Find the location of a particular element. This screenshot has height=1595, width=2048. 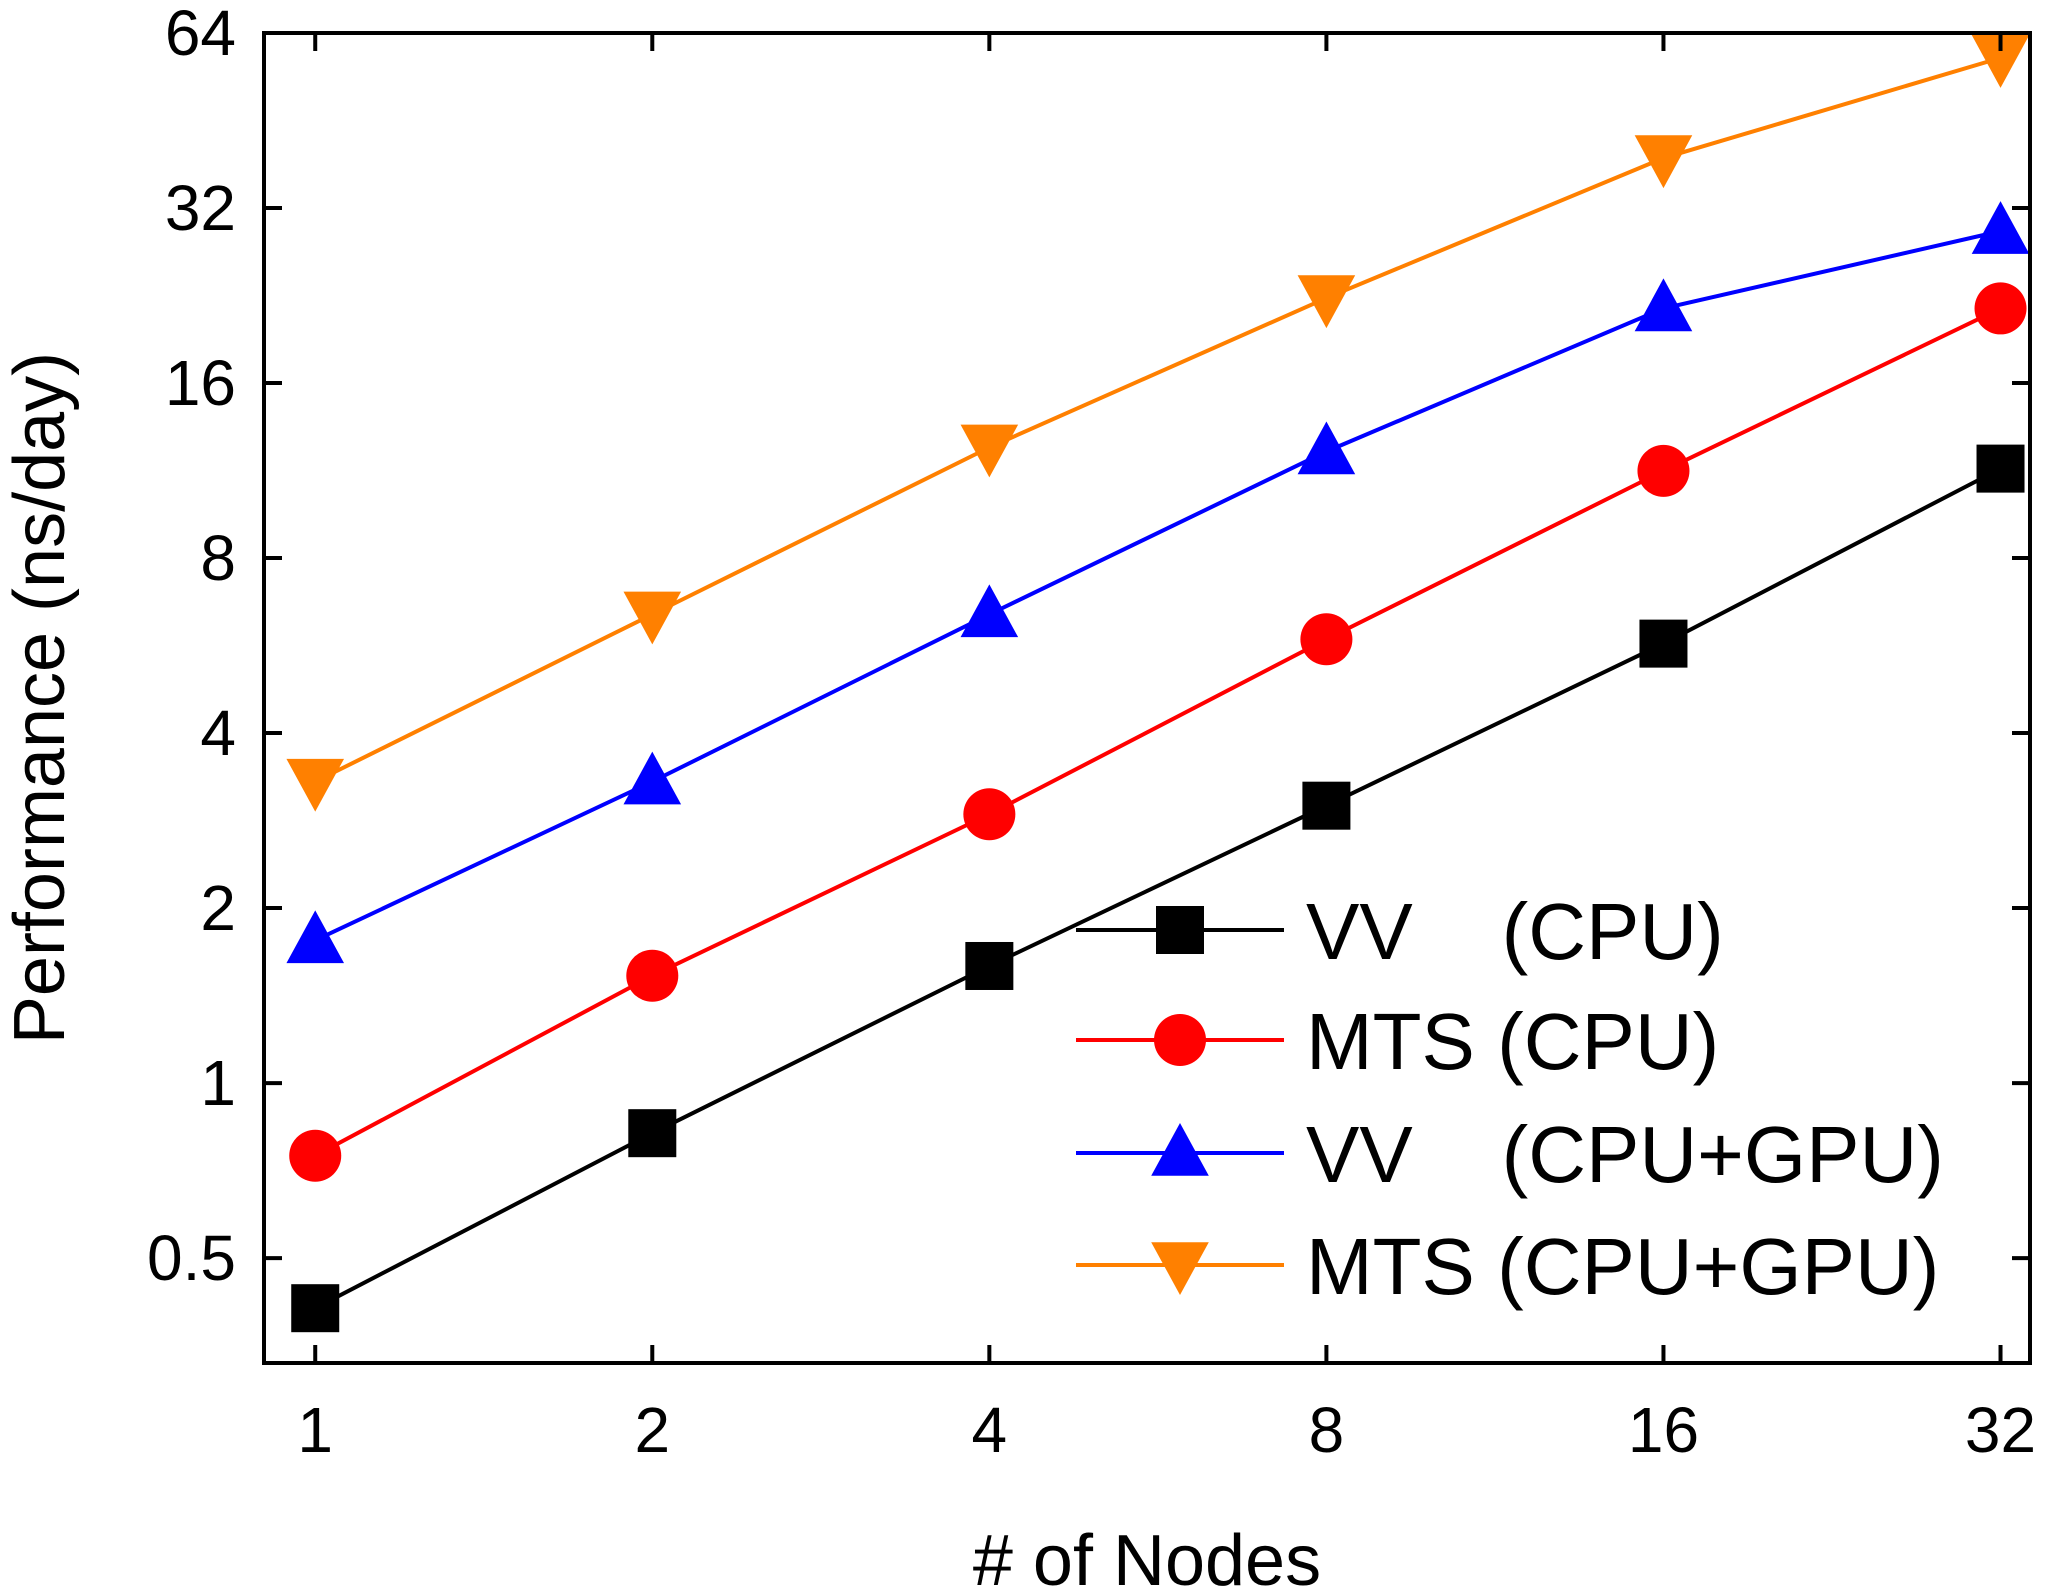

y-tick-label: 8 is located at coordinates (218, 558).